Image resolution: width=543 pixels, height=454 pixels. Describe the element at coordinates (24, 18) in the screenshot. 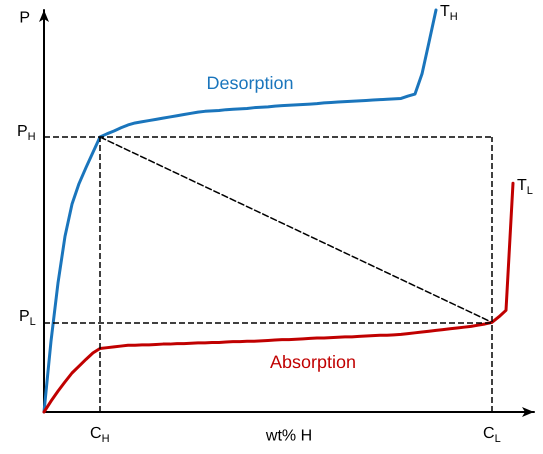

I see `y-axis-title: P` at that location.